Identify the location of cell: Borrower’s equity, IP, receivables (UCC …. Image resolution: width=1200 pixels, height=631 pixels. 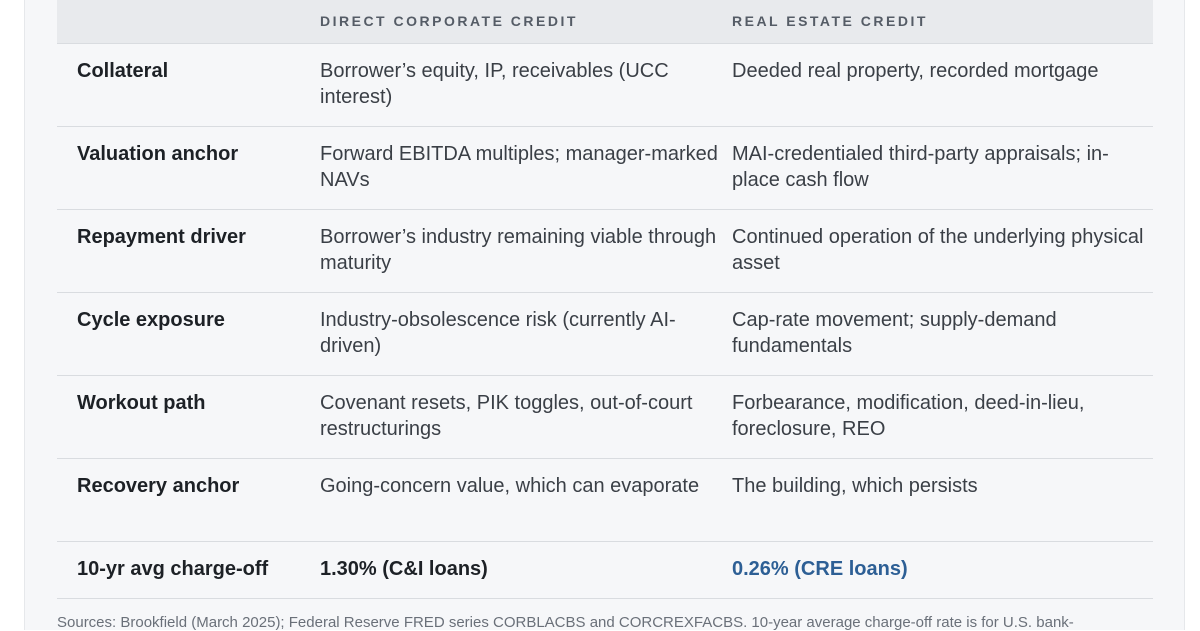
(526, 85).